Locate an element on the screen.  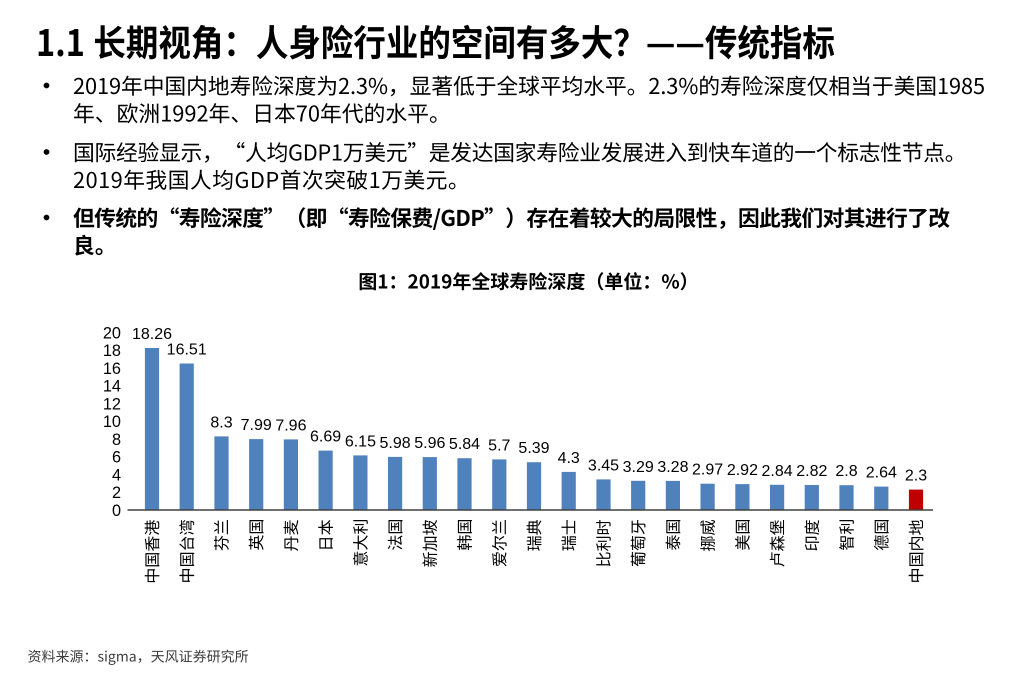
svg-text: 3.45 is located at coordinates (603, 465).